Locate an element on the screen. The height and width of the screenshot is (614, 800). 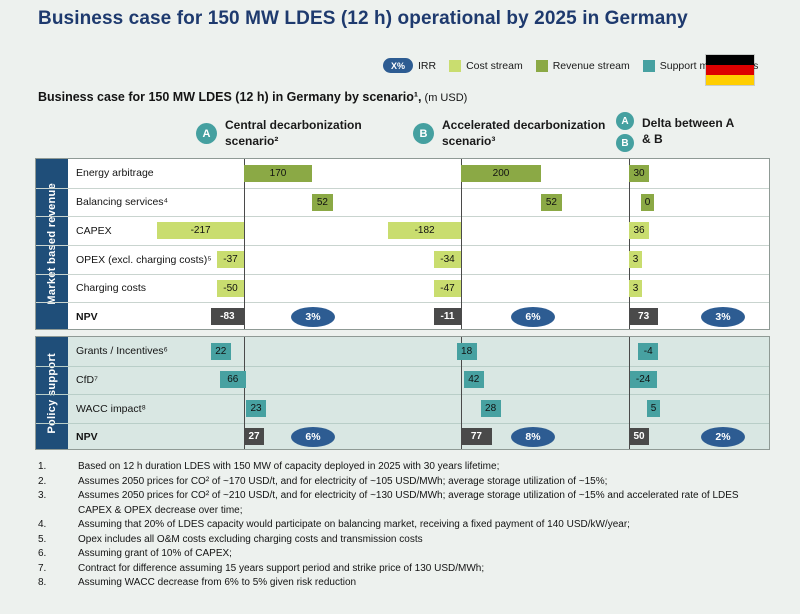
germany-flag is located at coordinates (730, 70).